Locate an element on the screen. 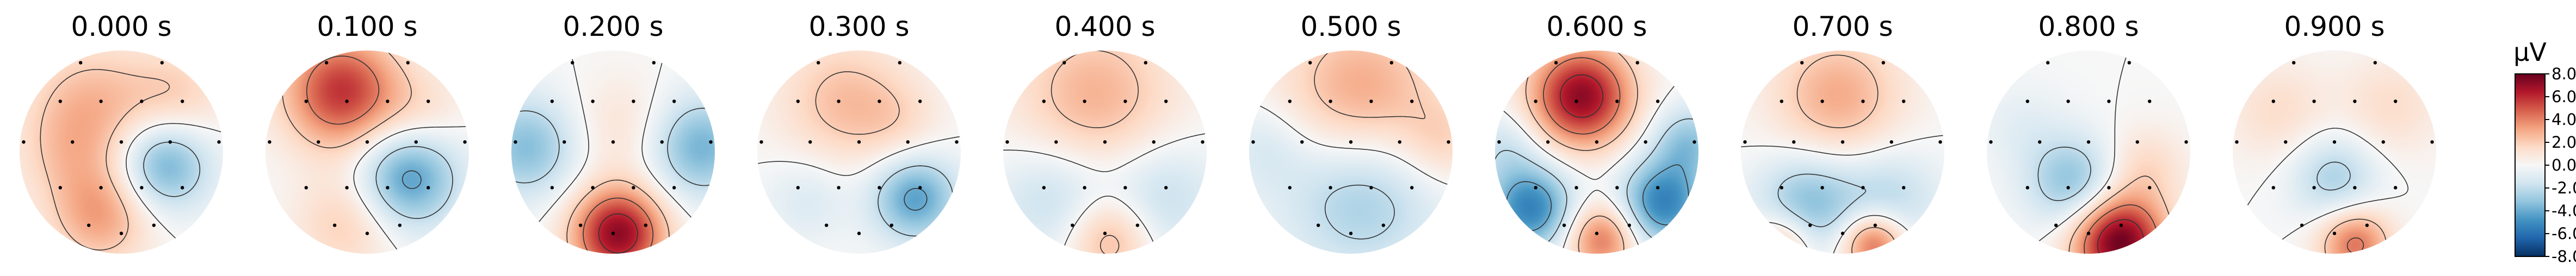 Image resolution: width=2576 pixels, height=276 pixels. colorbar-tick-label: -8.0 is located at coordinates (2564, 256).